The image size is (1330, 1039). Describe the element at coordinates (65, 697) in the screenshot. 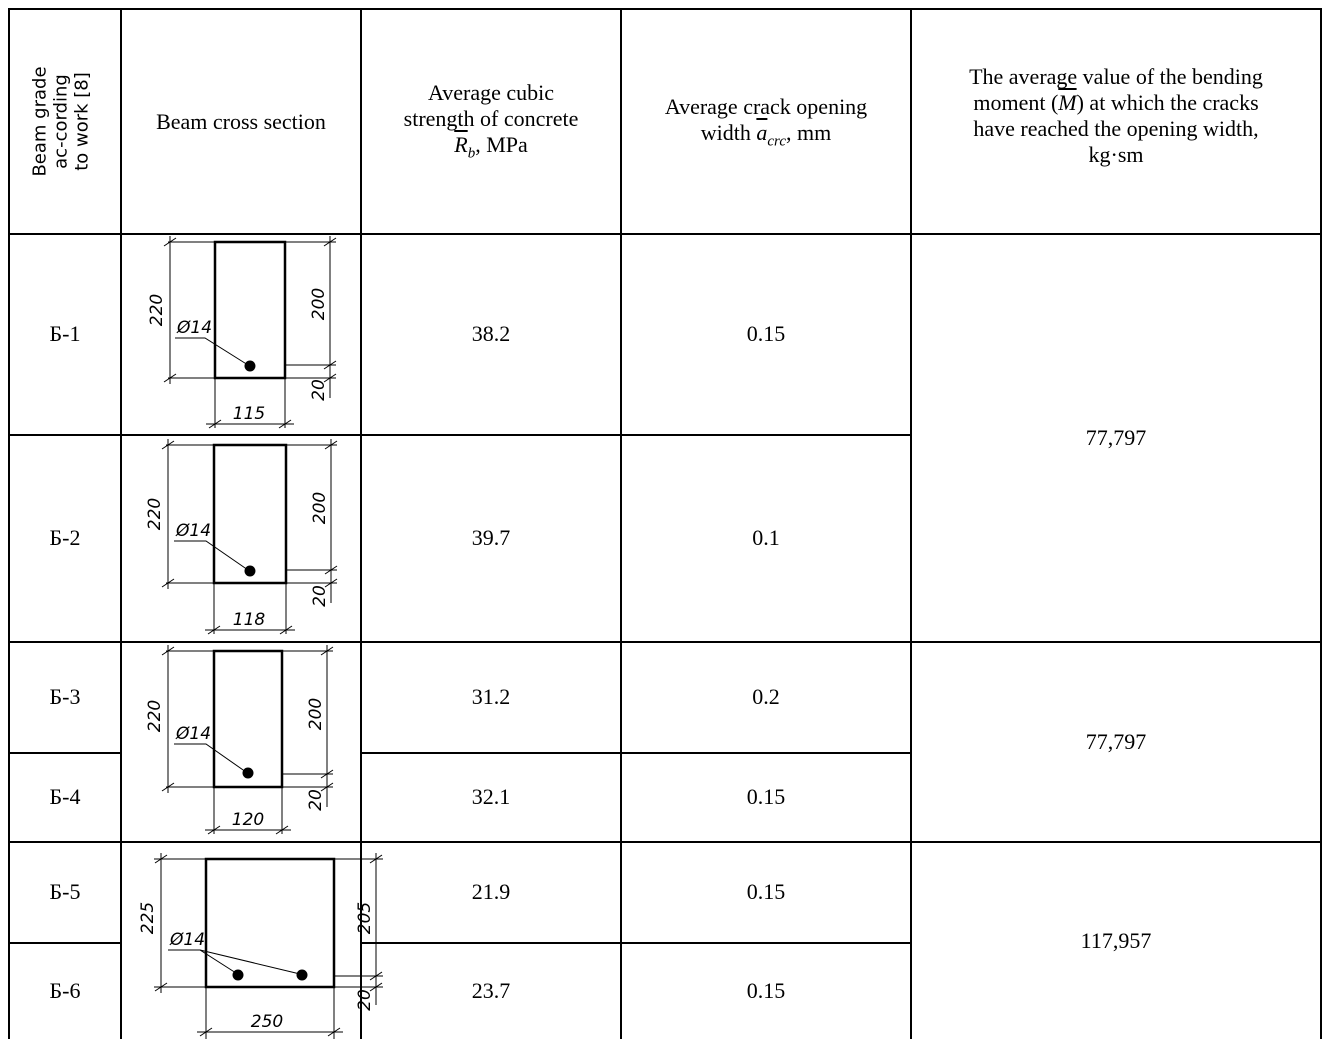

I see `grade-cell: Б-3` at that location.